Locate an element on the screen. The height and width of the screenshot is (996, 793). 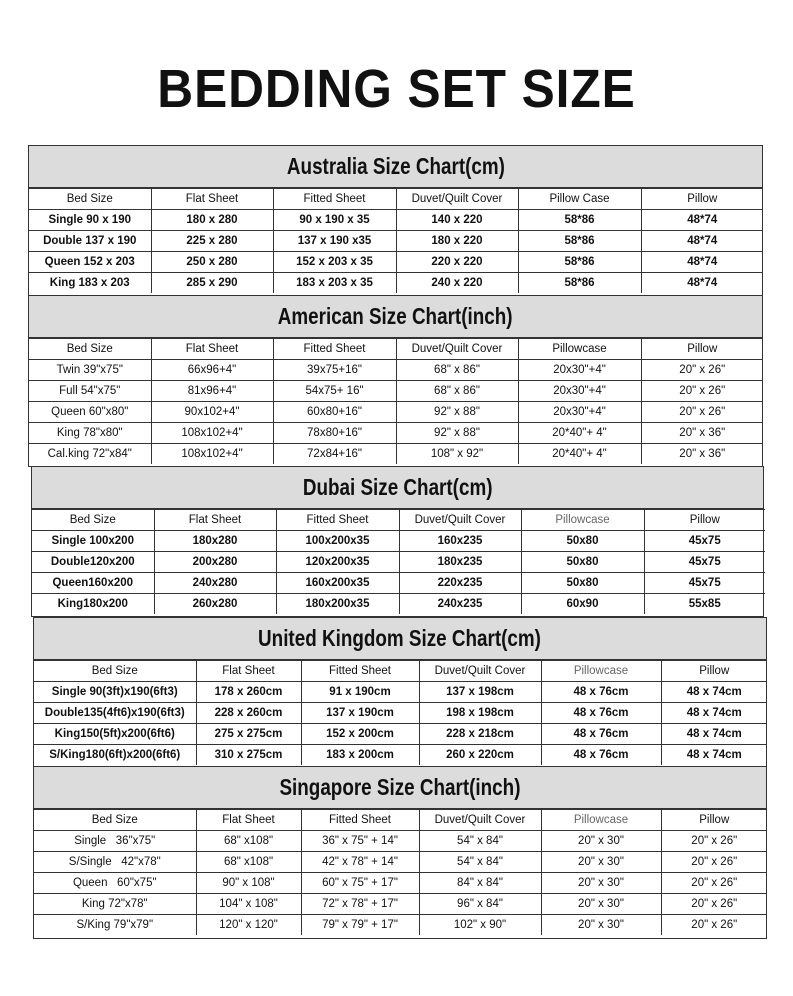
table-cell: 228 x 218cm is located at coordinates (480, 734).